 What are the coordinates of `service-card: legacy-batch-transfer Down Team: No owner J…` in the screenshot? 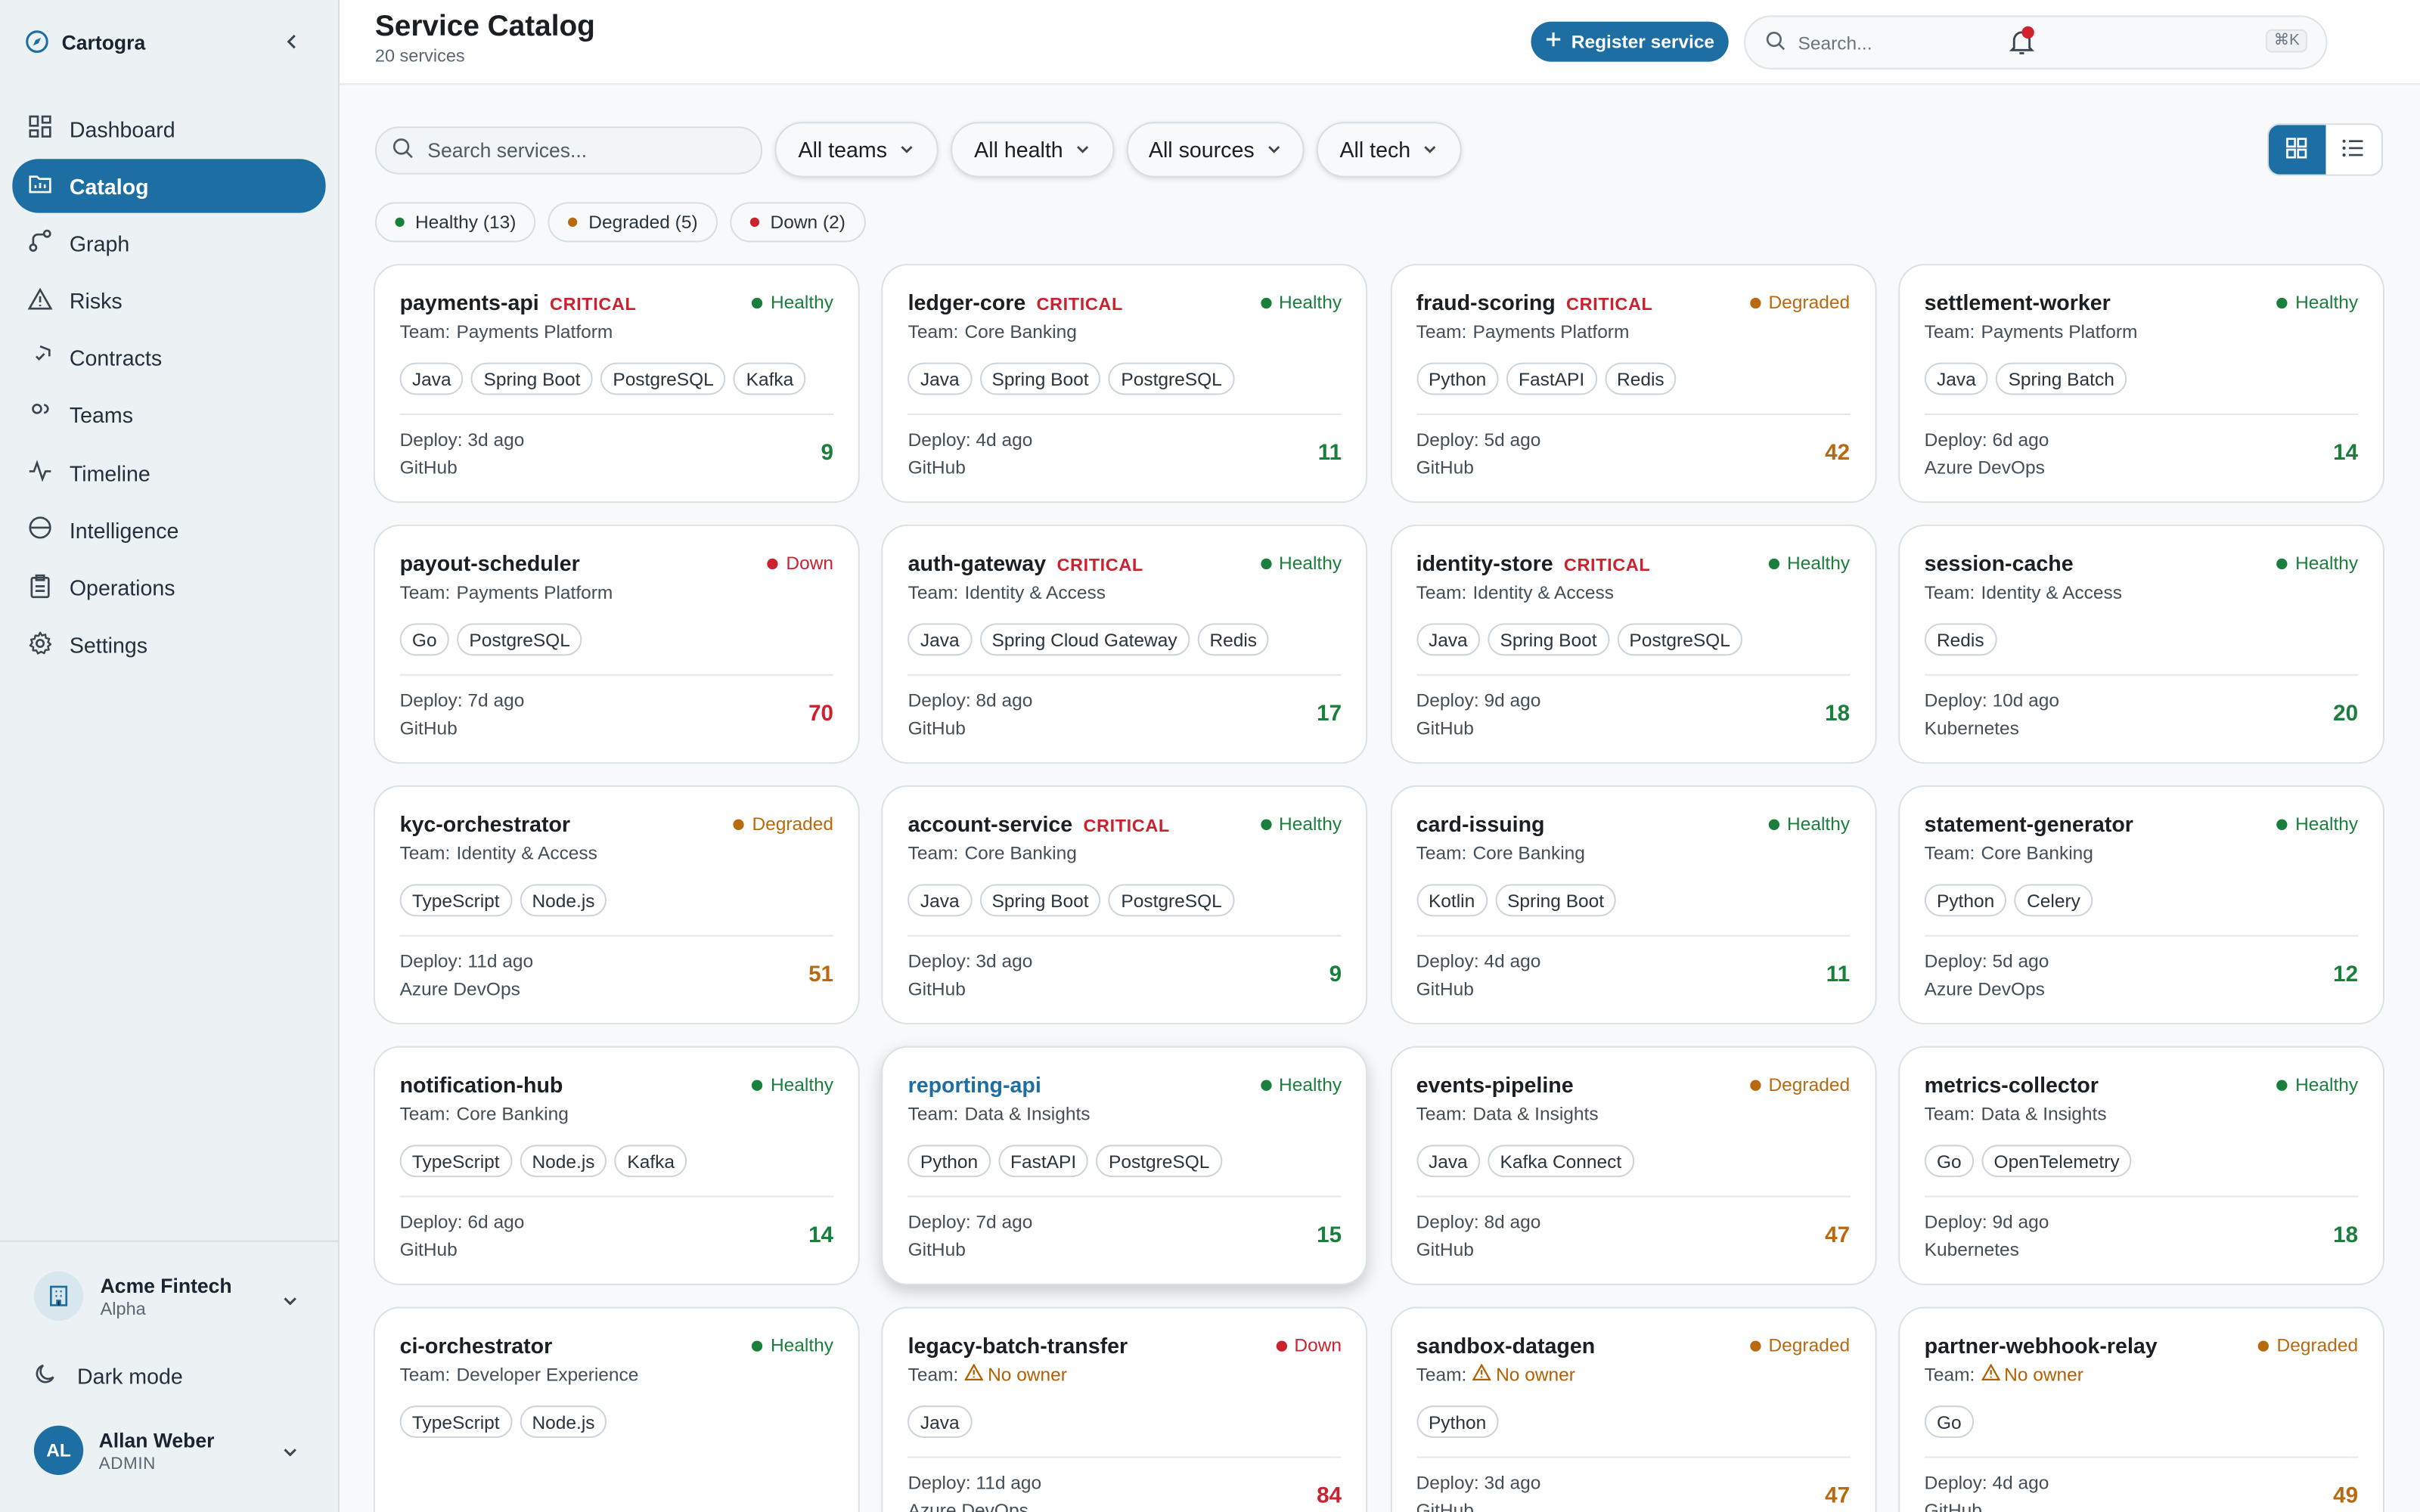 It's located at (1124, 1409).